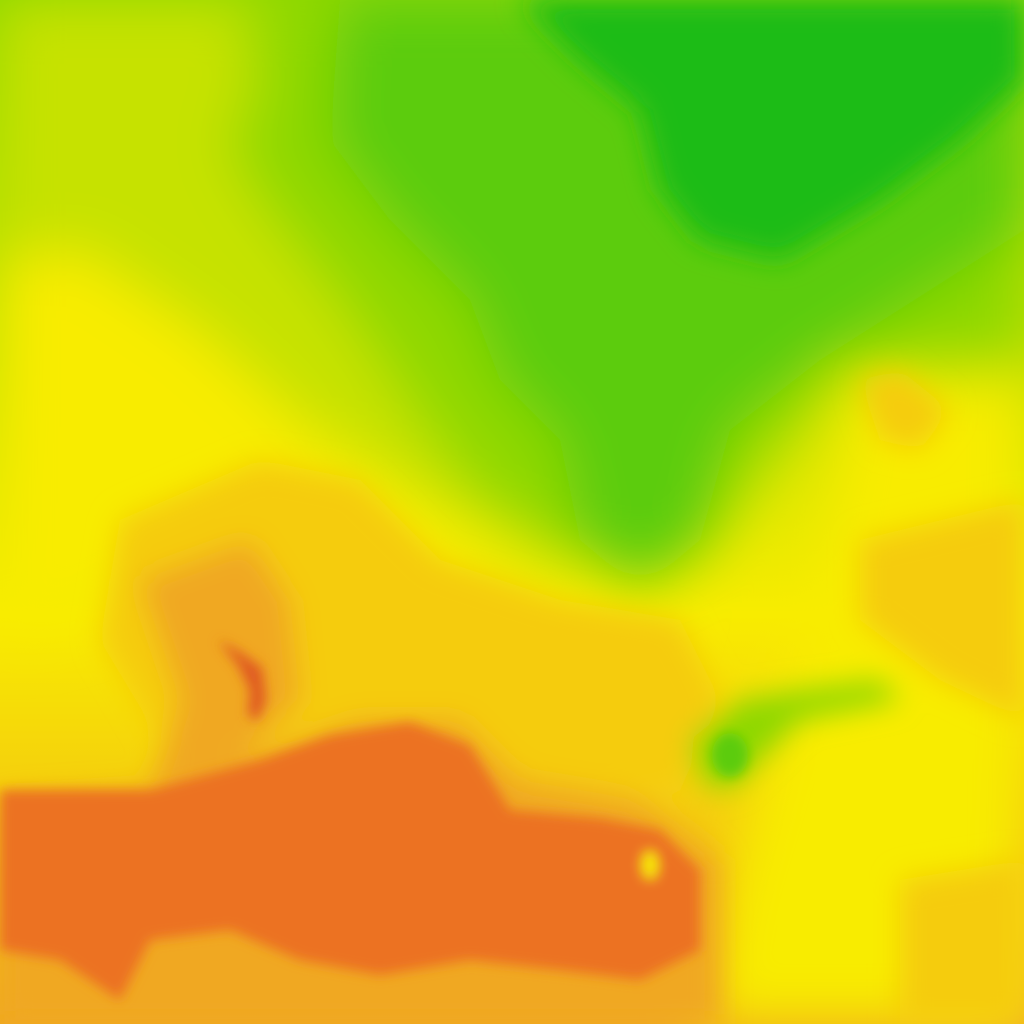 The image size is (1024, 1024). Describe the element at coordinates (942, 610) in the screenshot. I see `gold-right` at that location.